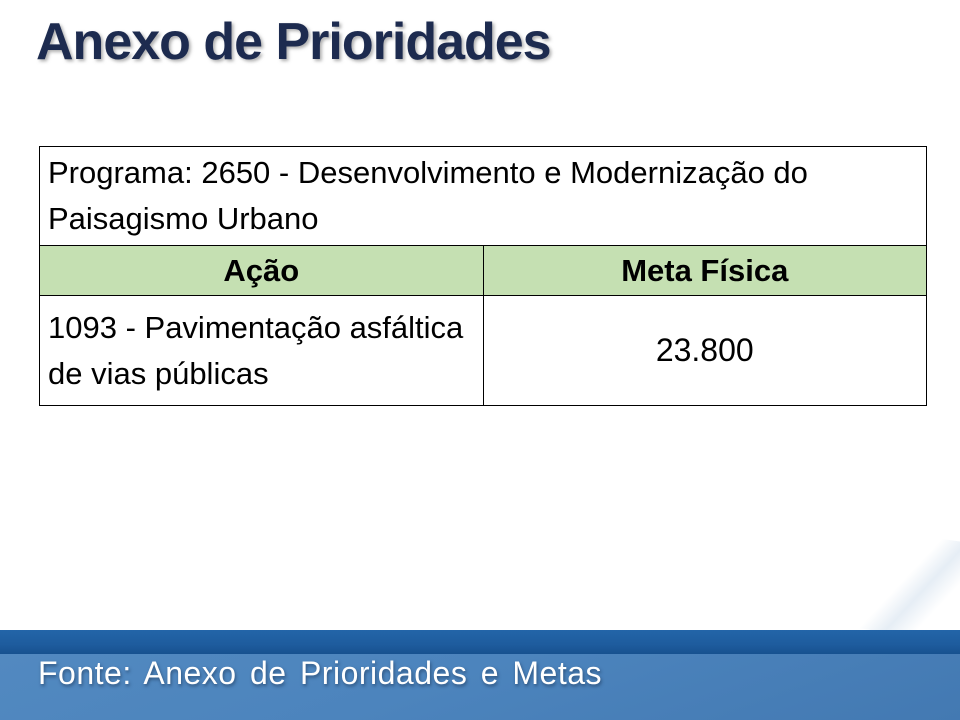 The image size is (960, 720). What do you see at coordinates (704, 350) in the screenshot?
I see `meta-fisica-value: 23.800` at bounding box center [704, 350].